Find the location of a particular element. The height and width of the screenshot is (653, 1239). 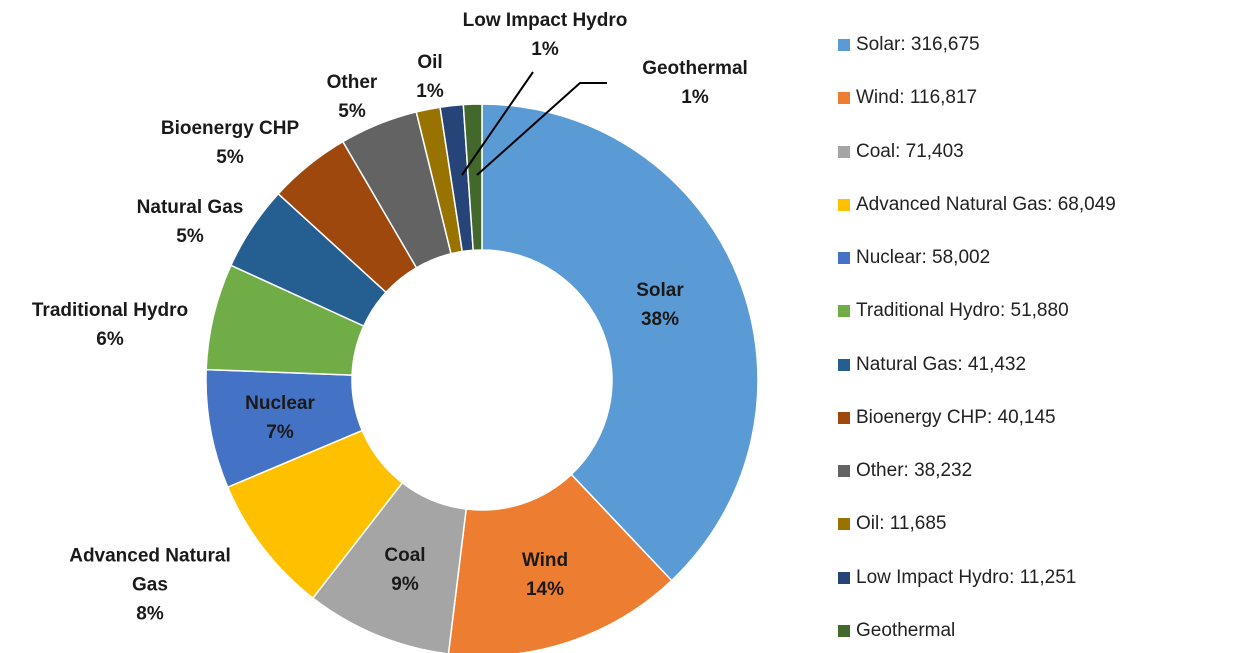

data-label: Natural Gas 5% is located at coordinates (190, 222).